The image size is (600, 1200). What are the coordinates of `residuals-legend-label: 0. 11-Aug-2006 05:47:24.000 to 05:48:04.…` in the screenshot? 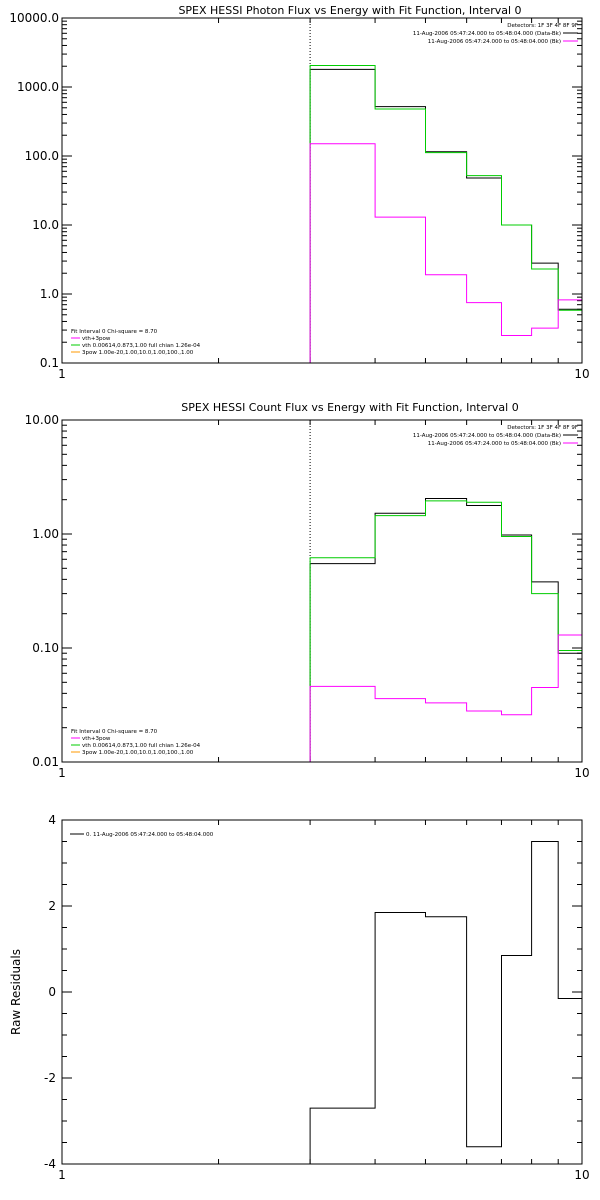 It's located at (150, 835).